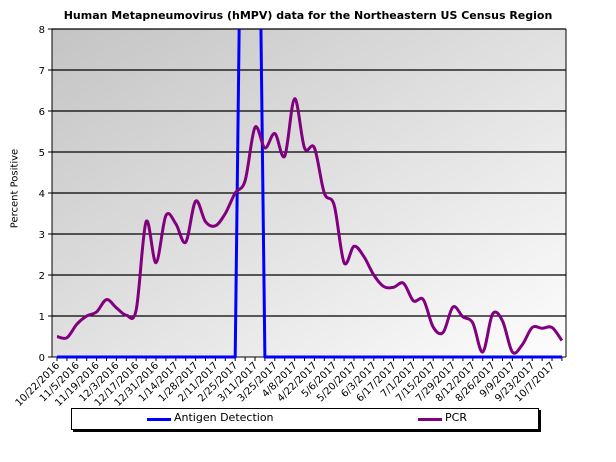 This screenshot has height=462, width=616. Describe the element at coordinates (42, 153) in the screenshot. I see `y-tick-label: 5` at that location.